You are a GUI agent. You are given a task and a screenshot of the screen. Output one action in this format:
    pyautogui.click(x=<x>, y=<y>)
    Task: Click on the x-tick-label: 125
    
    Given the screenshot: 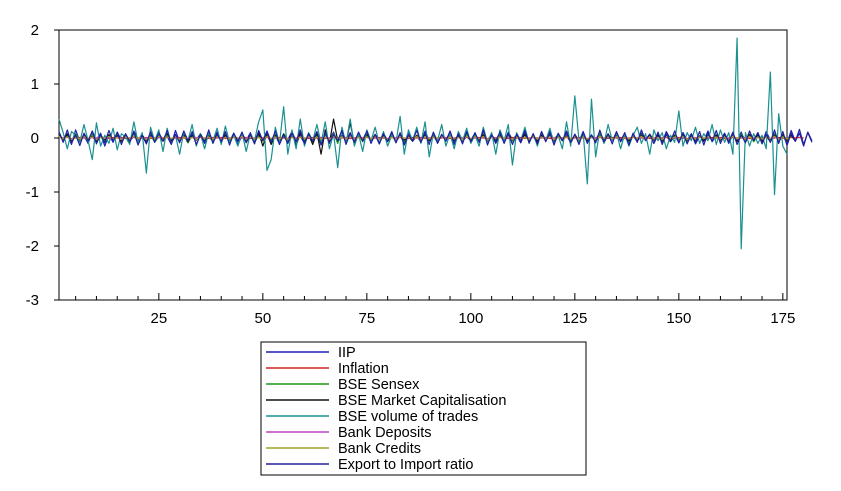 What is the action you would take?
    pyautogui.click(x=574, y=318)
    